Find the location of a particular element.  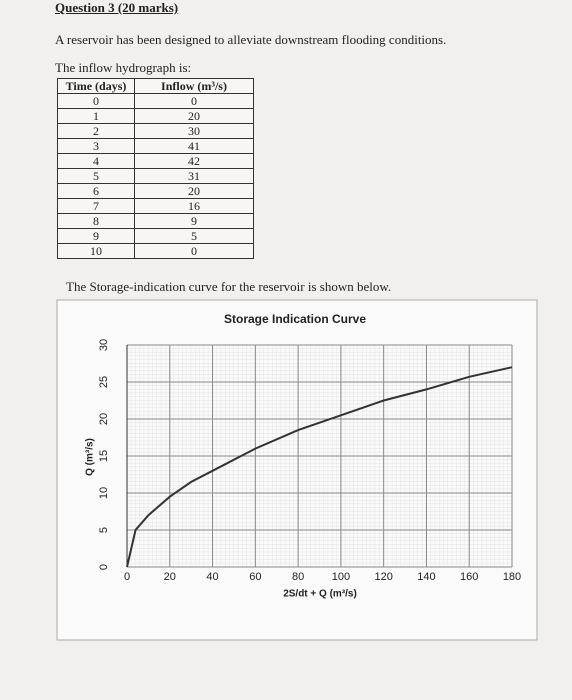

table-row: 10 0 is located at coordinates (155, 251).